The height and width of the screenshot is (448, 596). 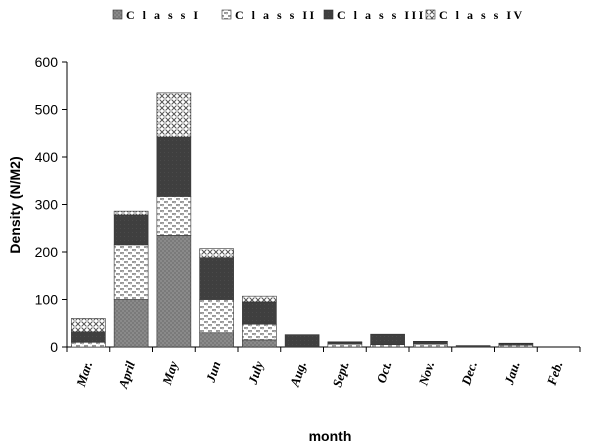 What do you see at coordinates (387, 339) in the screenshot?
I see `bar-segment-3-oct` at bounding box center [387, 339].